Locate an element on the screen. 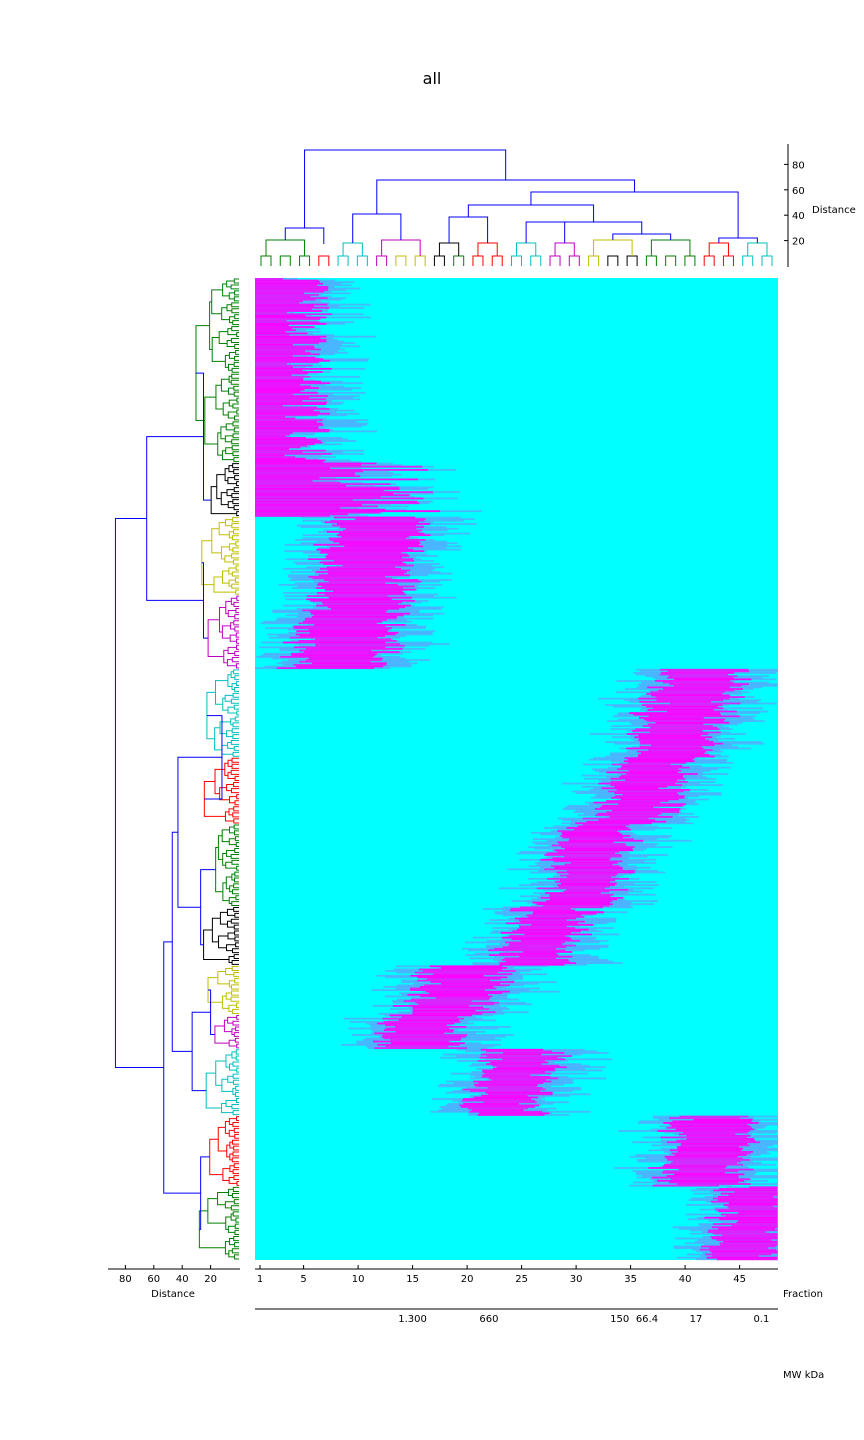  fraction-tick-label: 40 is located at coordinates (685, 1279).